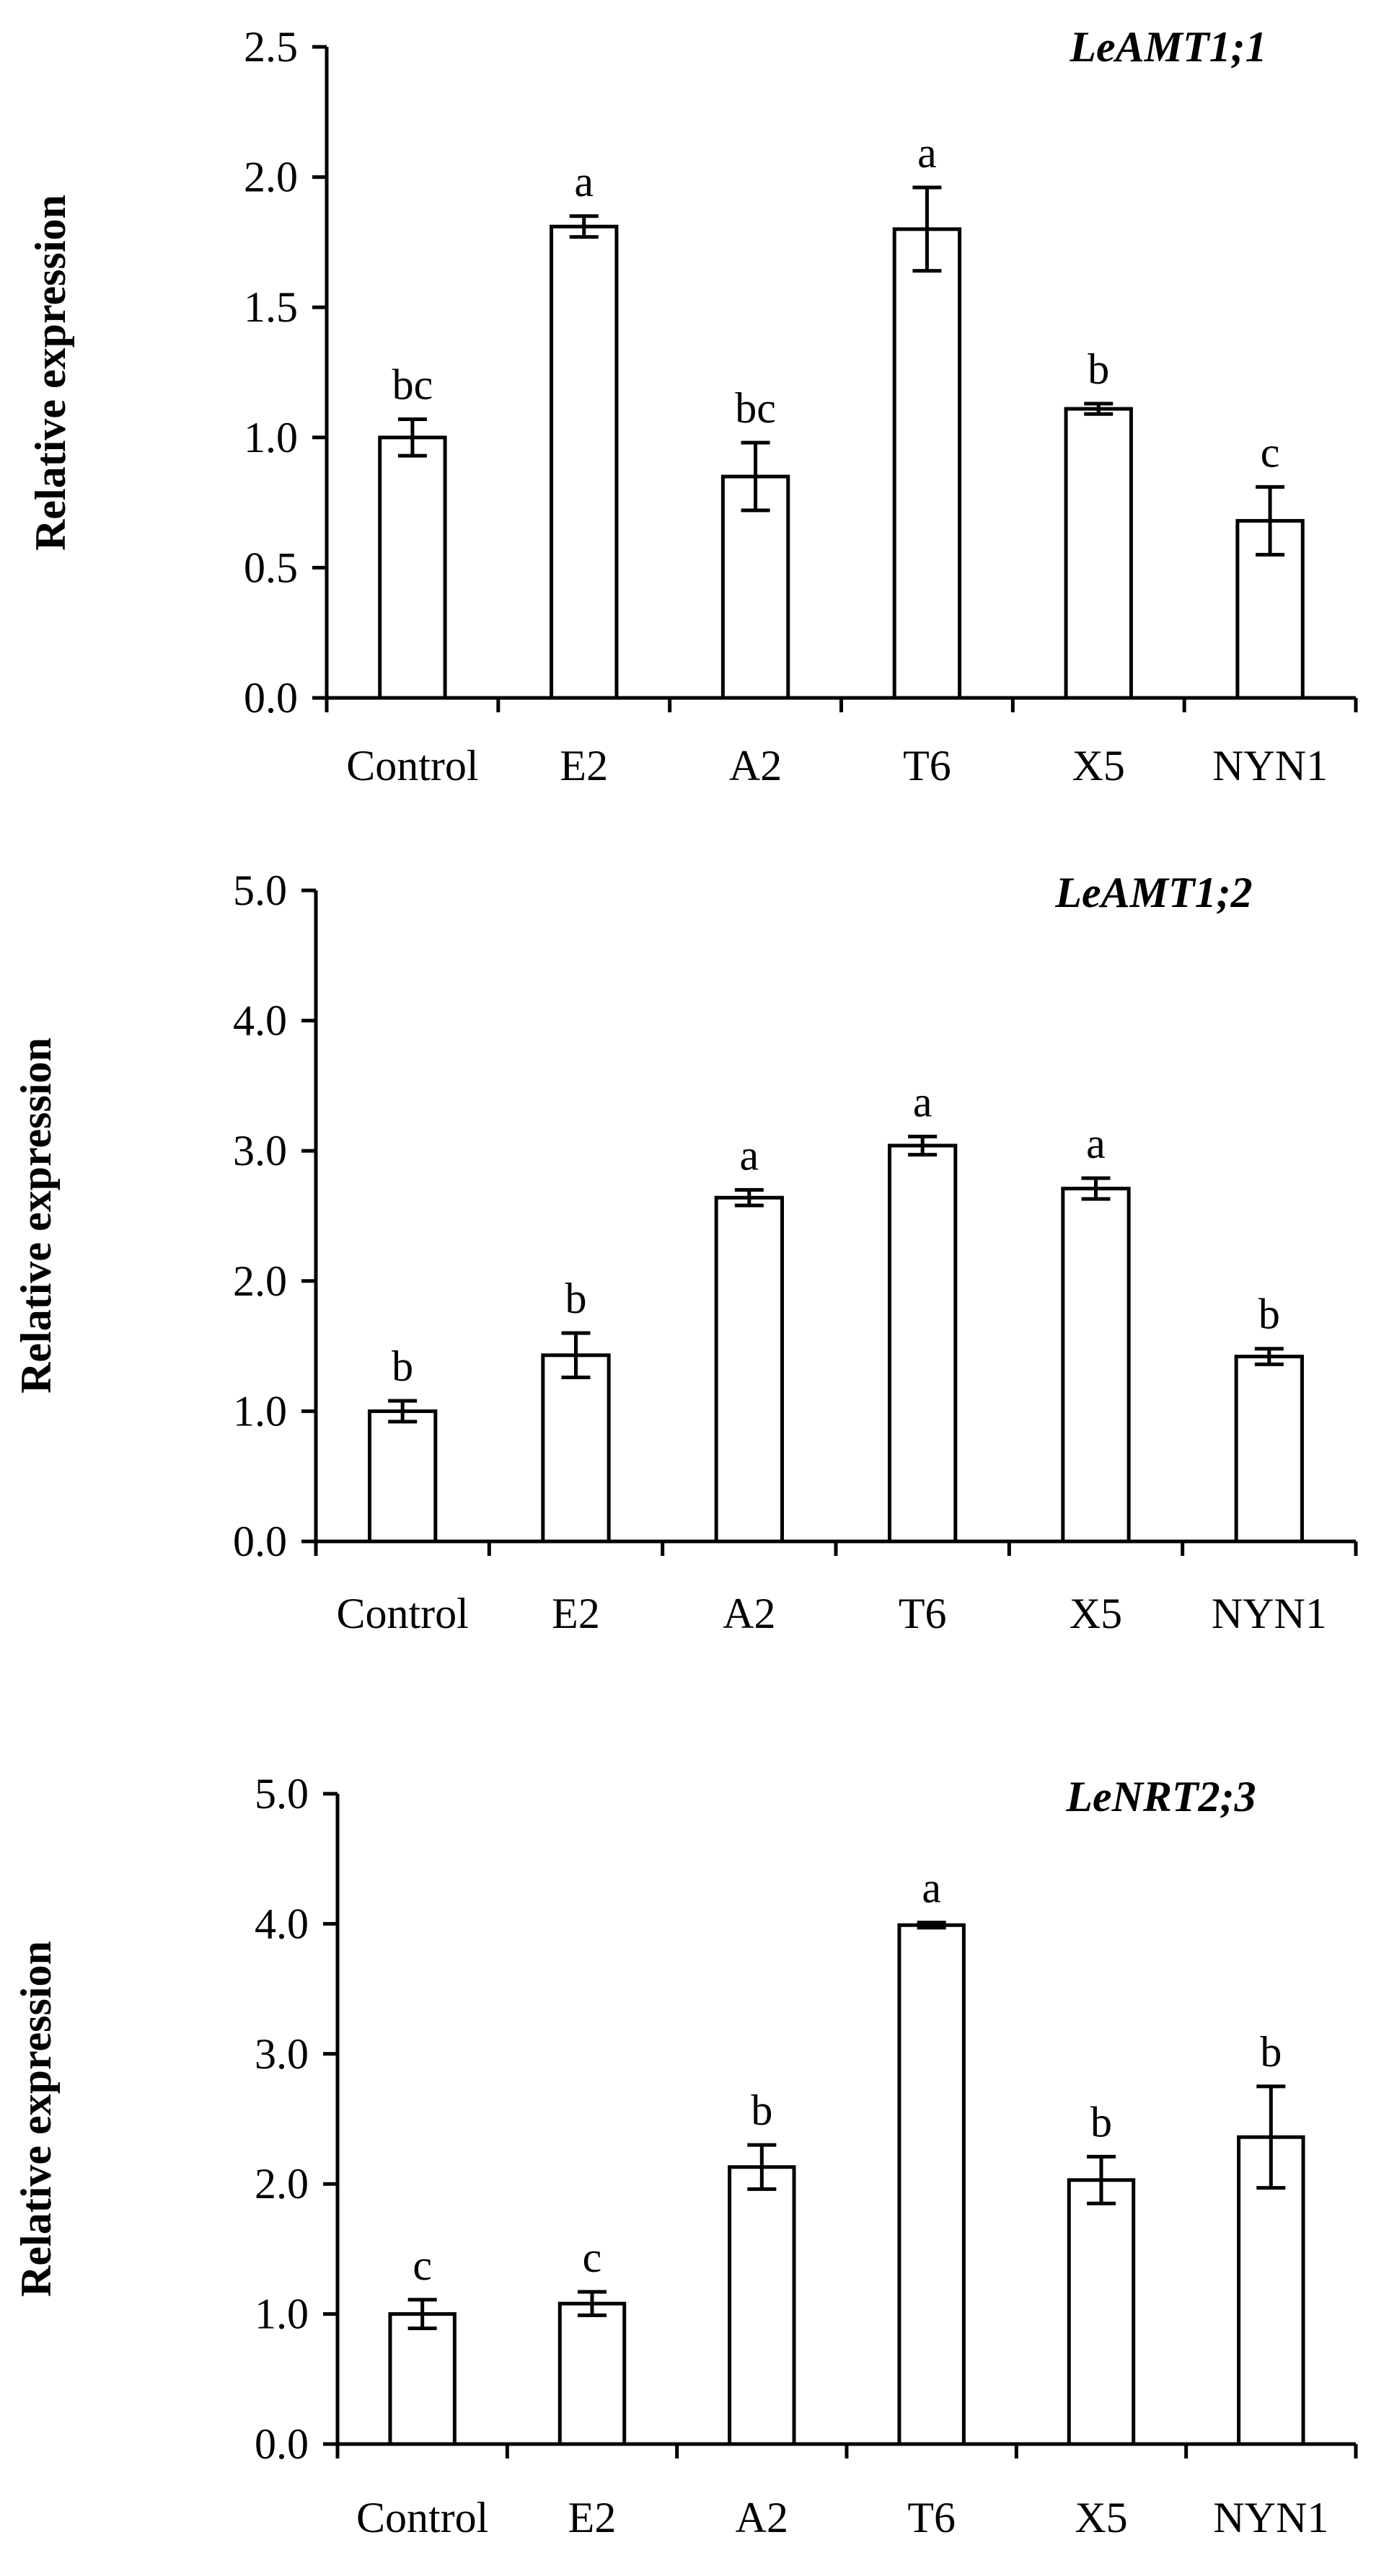 This screenshot has width=1389, height=2576. I want to click on chart-title: LeAMT1;2, so click(1153, 892).